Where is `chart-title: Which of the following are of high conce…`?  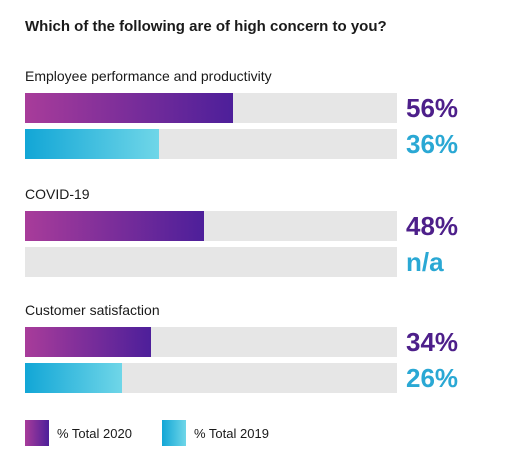
chart-title: Which of the following are of high conce… is located at coordinates (206, 26).